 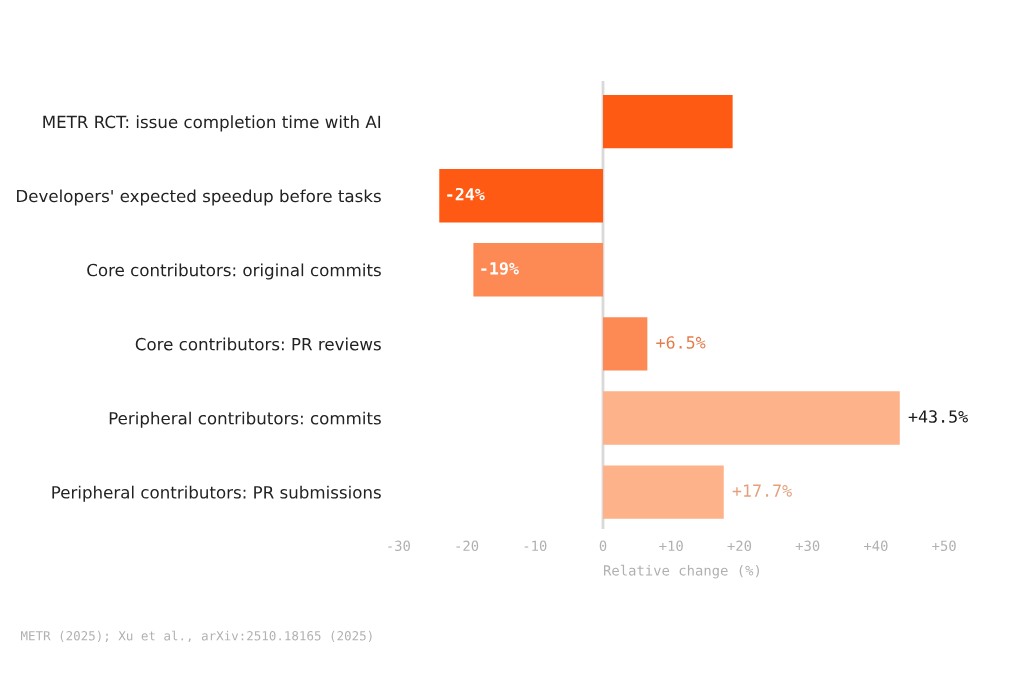 What do you see at coordinates (199, 197) in the screenshot?
I see `y-tick-label: Developers' expected speedup before tasks` at bounding box center [199, 197].